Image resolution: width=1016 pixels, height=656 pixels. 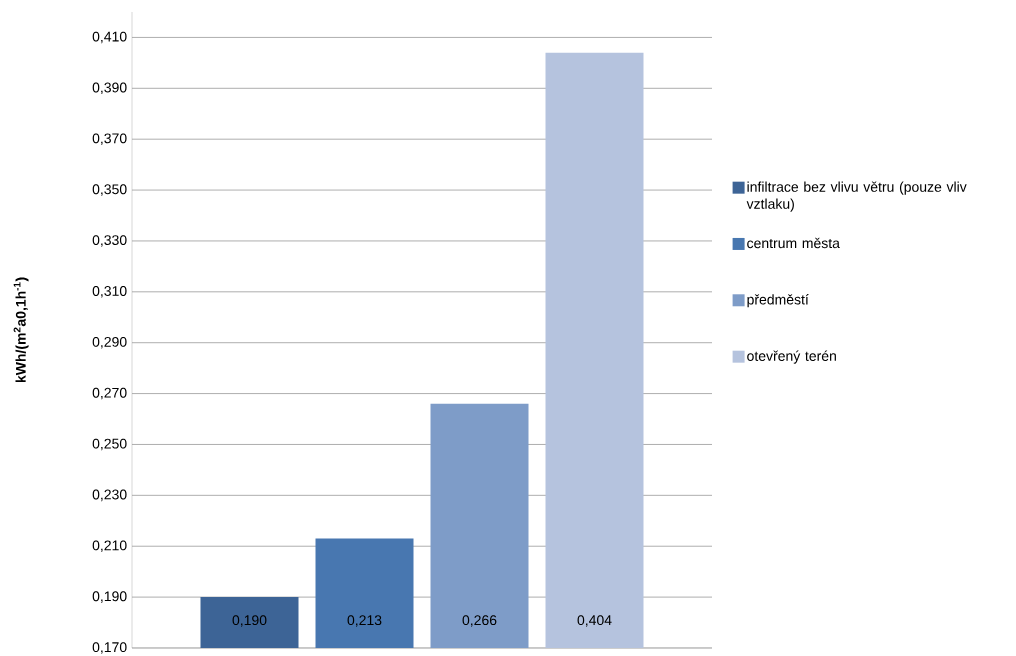 What do you see at coordinates (109, 190) in the screenshot?
I see `y-tick-label: 0,350` at bounding box center [109, 190].